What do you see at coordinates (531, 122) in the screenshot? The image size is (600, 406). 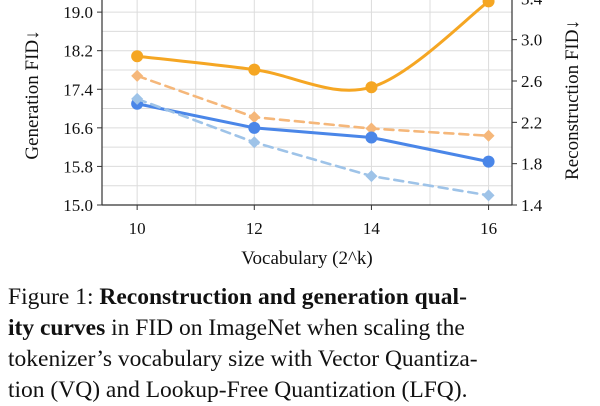 I see `right-tick-label: 2.2` at bounding box center [531, 122].